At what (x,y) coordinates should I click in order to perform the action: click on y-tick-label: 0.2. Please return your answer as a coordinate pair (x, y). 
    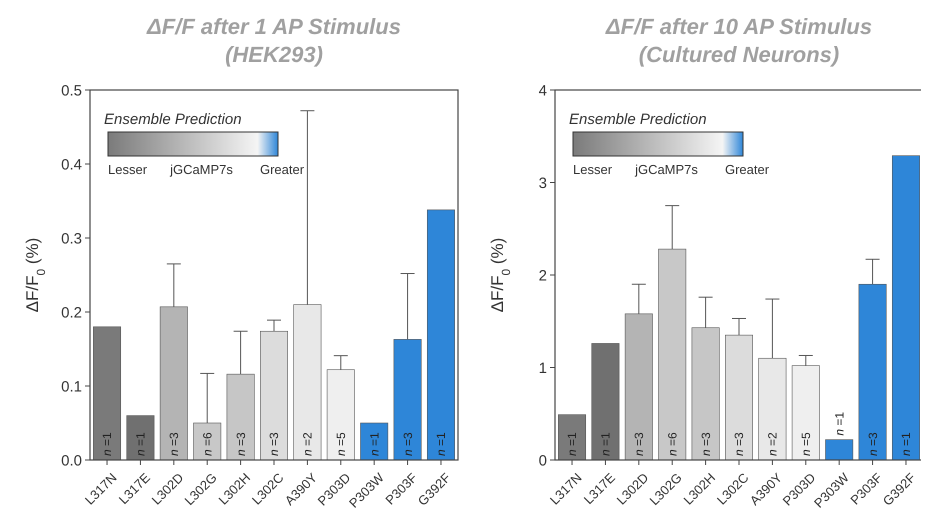
    Looking at the image, I should click on (71, 313).